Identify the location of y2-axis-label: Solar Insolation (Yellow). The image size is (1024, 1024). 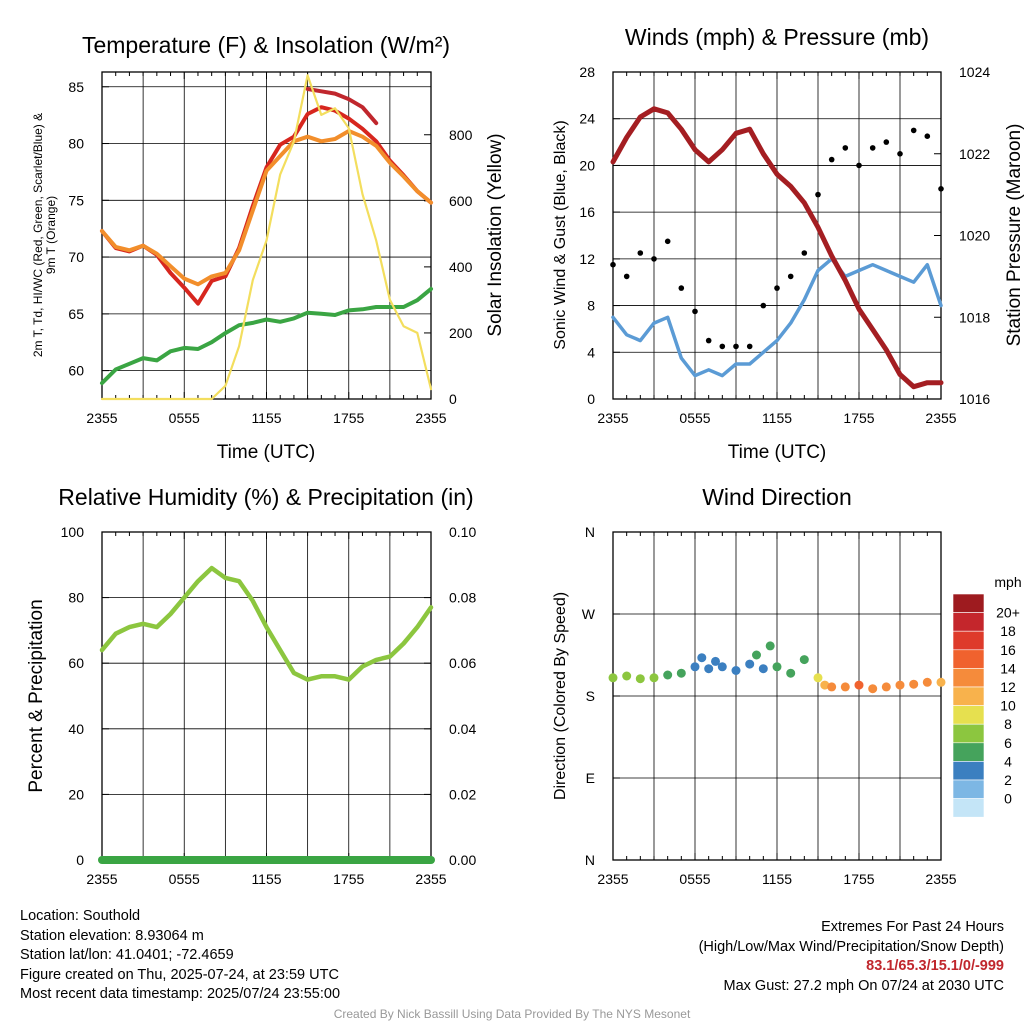
(495, 234).